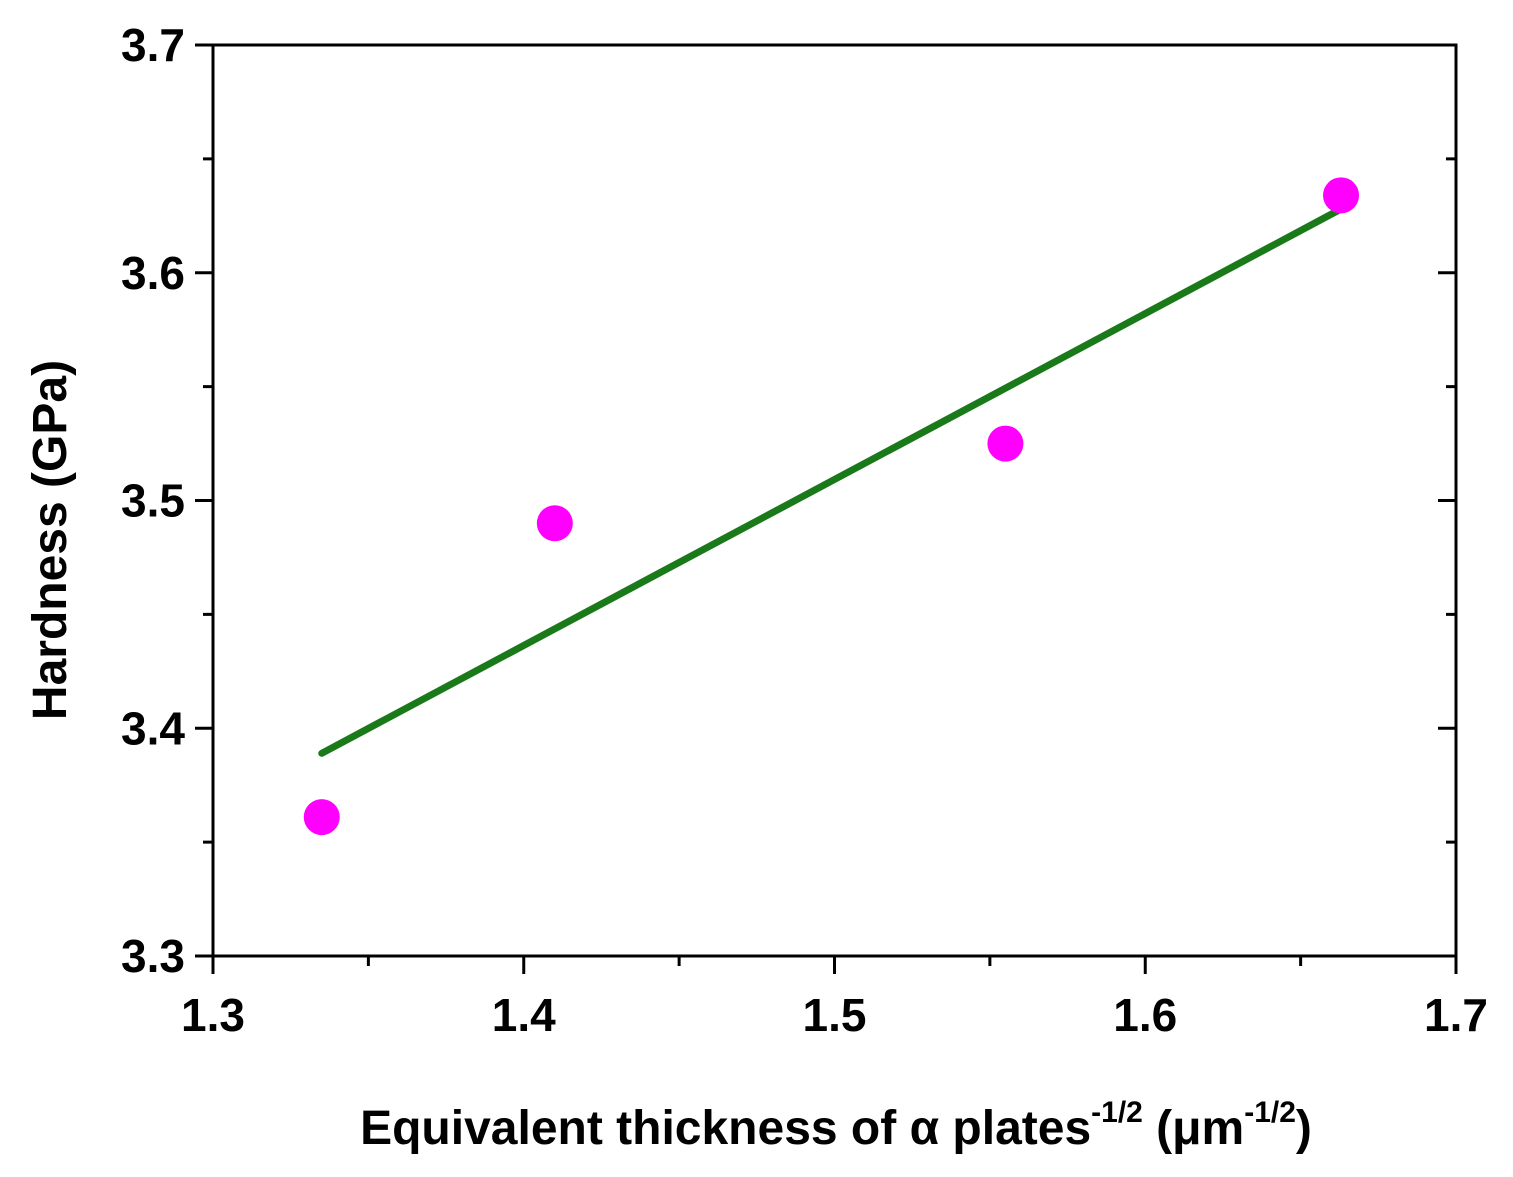 The image size is (1513, 1177). Describe the element at coordinates (1456, 1015) in the screenshot. I see `x-tick-label: 1.7` at that location.